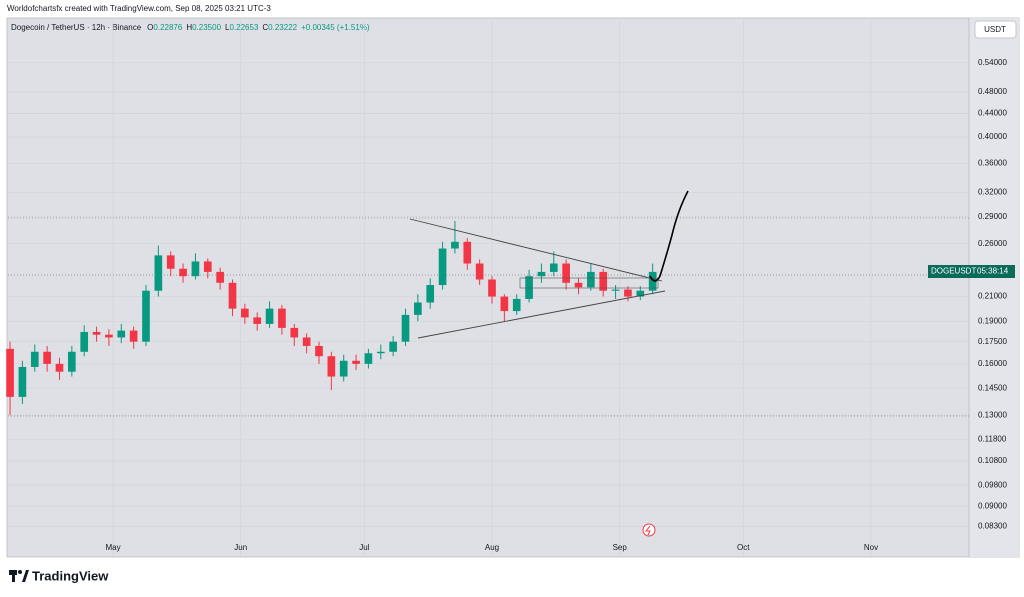 The image size is (1024, 597). I want to click on currency: USDT, so click(995, 29).